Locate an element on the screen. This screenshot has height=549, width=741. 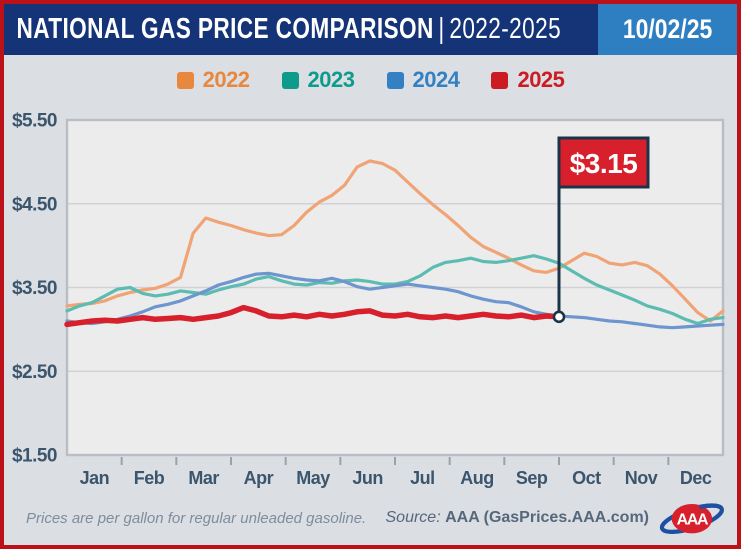
x-axis-label-Jun: Jun is located at coordinates (367, 478).